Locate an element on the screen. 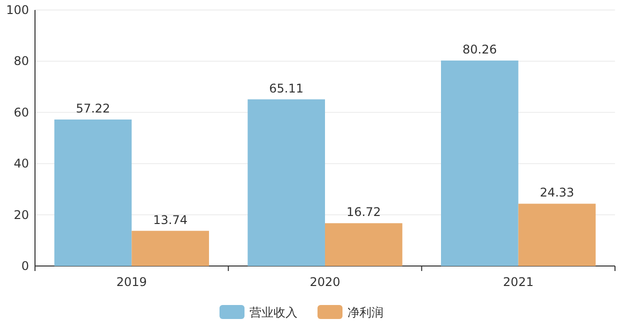 The width and height of the screenshot is (623, 324). y-tick-label: 20 is located at coordinates (21, 215).